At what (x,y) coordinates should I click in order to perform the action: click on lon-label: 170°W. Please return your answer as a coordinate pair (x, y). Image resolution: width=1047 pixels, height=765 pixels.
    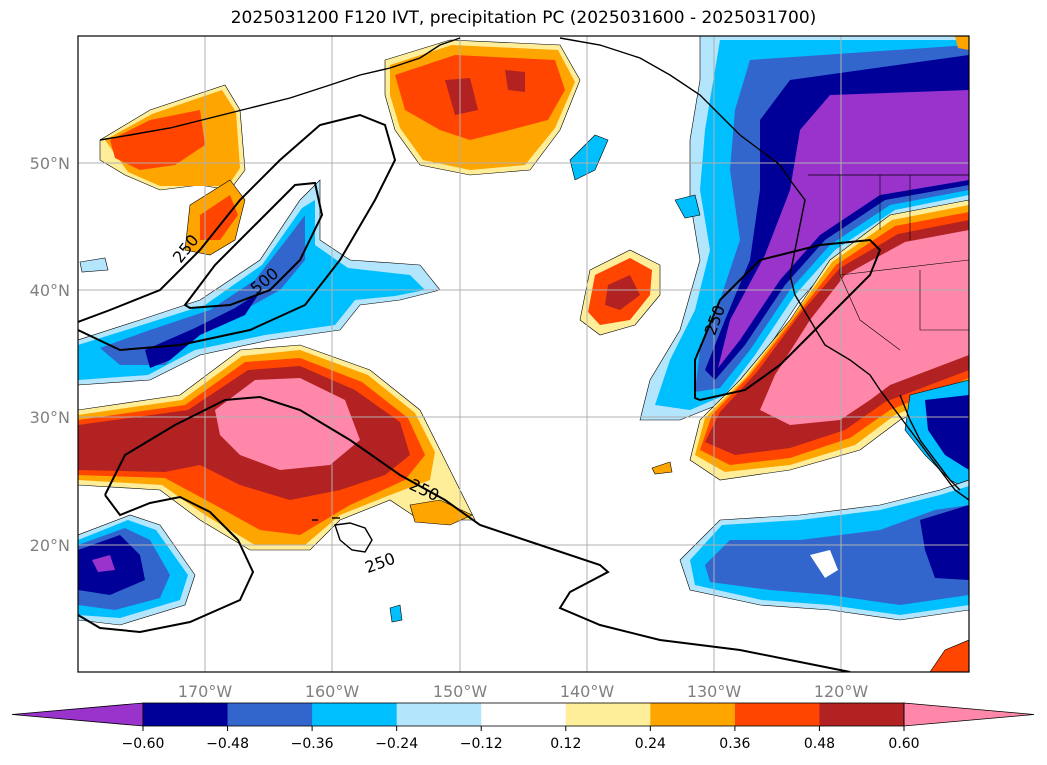
    Looking at the image, I should click on (205, 691).